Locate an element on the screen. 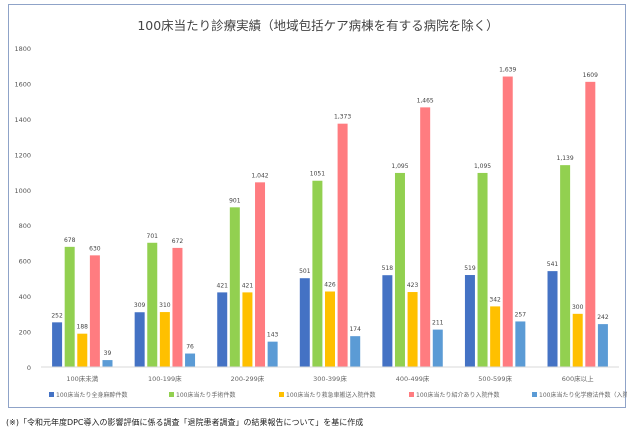 Image resolution: width=635 pixels, height=436 pixels. legend-label: 100床当たり手術件数 is located at coordinates (205, 395).